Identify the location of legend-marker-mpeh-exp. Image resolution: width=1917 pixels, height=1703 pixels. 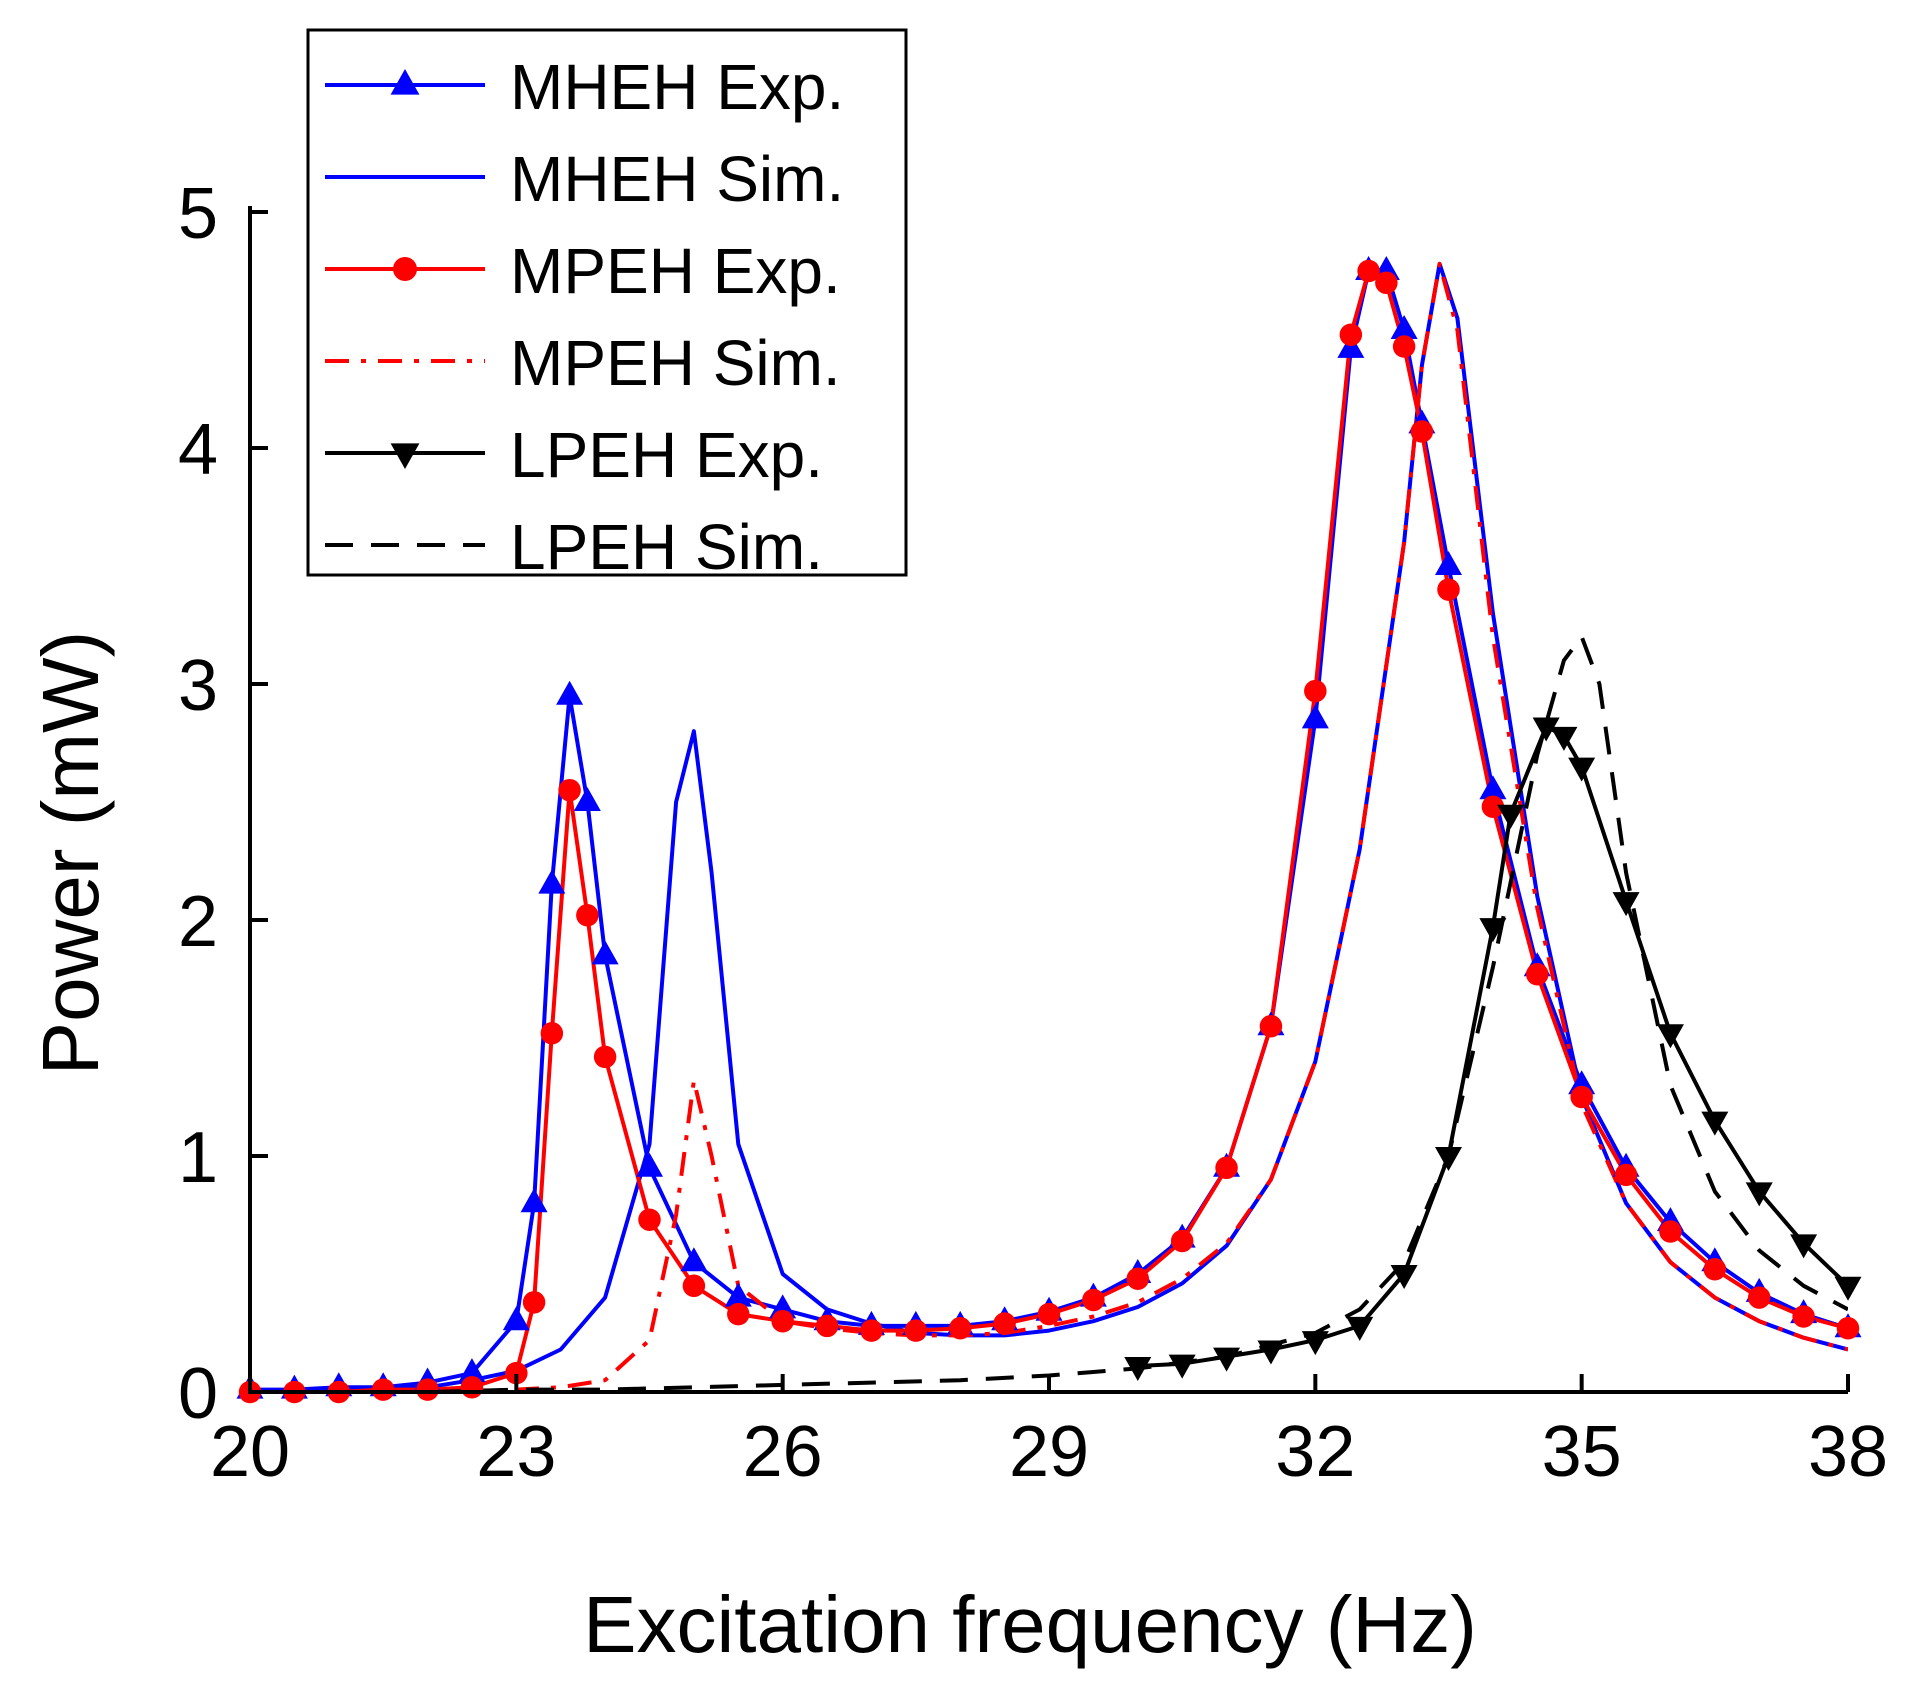
(405, 269).